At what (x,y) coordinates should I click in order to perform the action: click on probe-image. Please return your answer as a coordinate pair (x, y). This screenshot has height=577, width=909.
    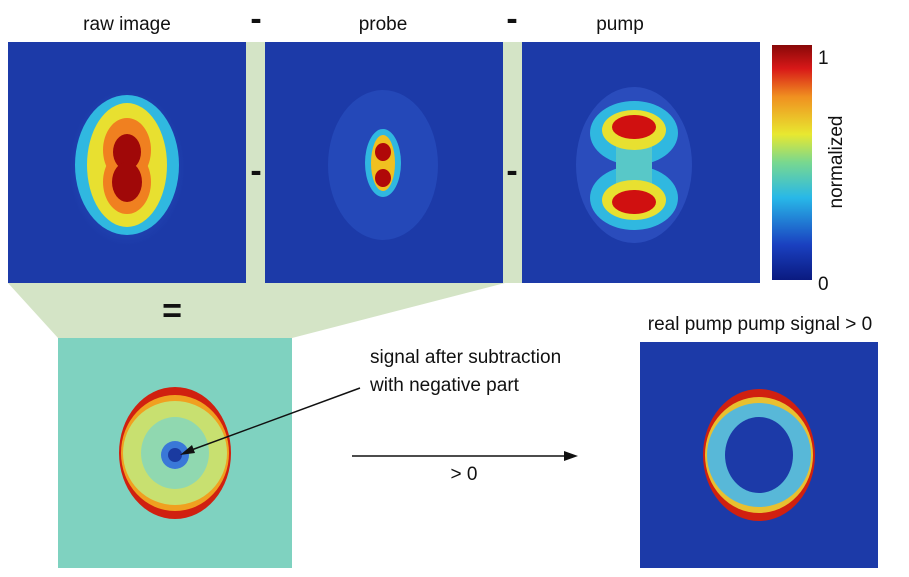
    Looking at the image, I should click on (384, 162).